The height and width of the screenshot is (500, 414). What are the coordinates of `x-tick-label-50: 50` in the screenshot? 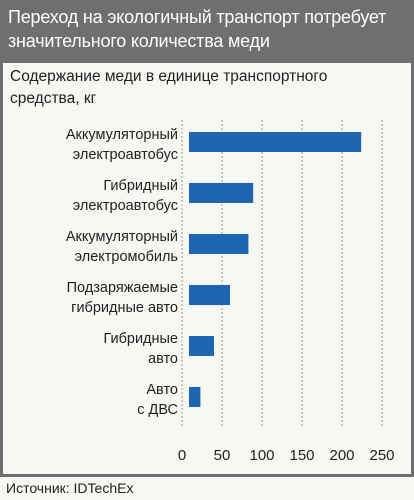 It's located at (222, 455).